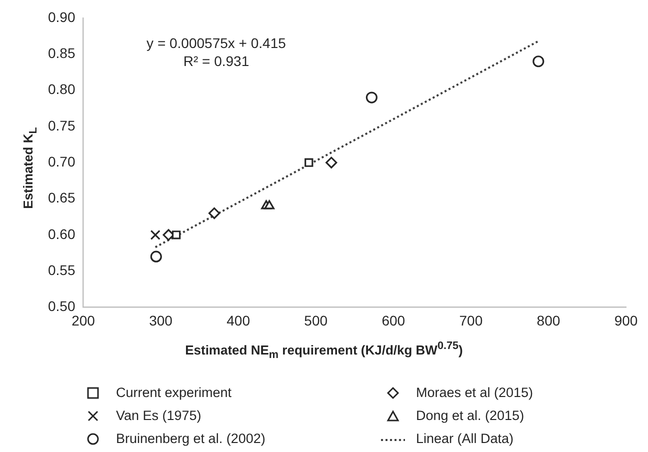 This screenshot has height=452, width=648. I want to click on y-tick-label: 0.50, so click(62, 306).